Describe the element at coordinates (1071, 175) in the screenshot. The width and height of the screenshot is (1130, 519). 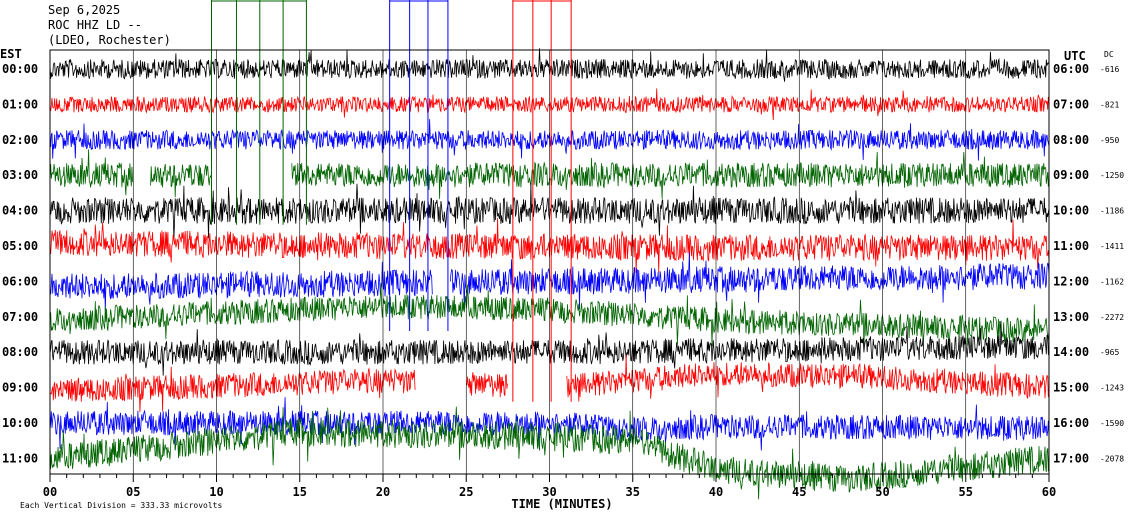
I see `utc-time-label: 09:00` at that location.